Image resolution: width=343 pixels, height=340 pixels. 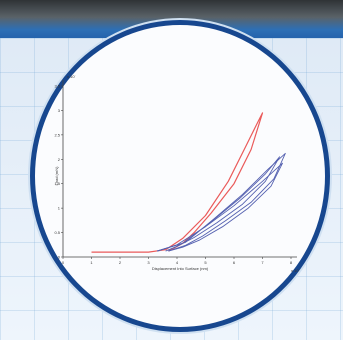 What do you see at coordinates (148, 262) in the screenshot?
I see `x-tick-label: 3` at bounding box center [148, 262].